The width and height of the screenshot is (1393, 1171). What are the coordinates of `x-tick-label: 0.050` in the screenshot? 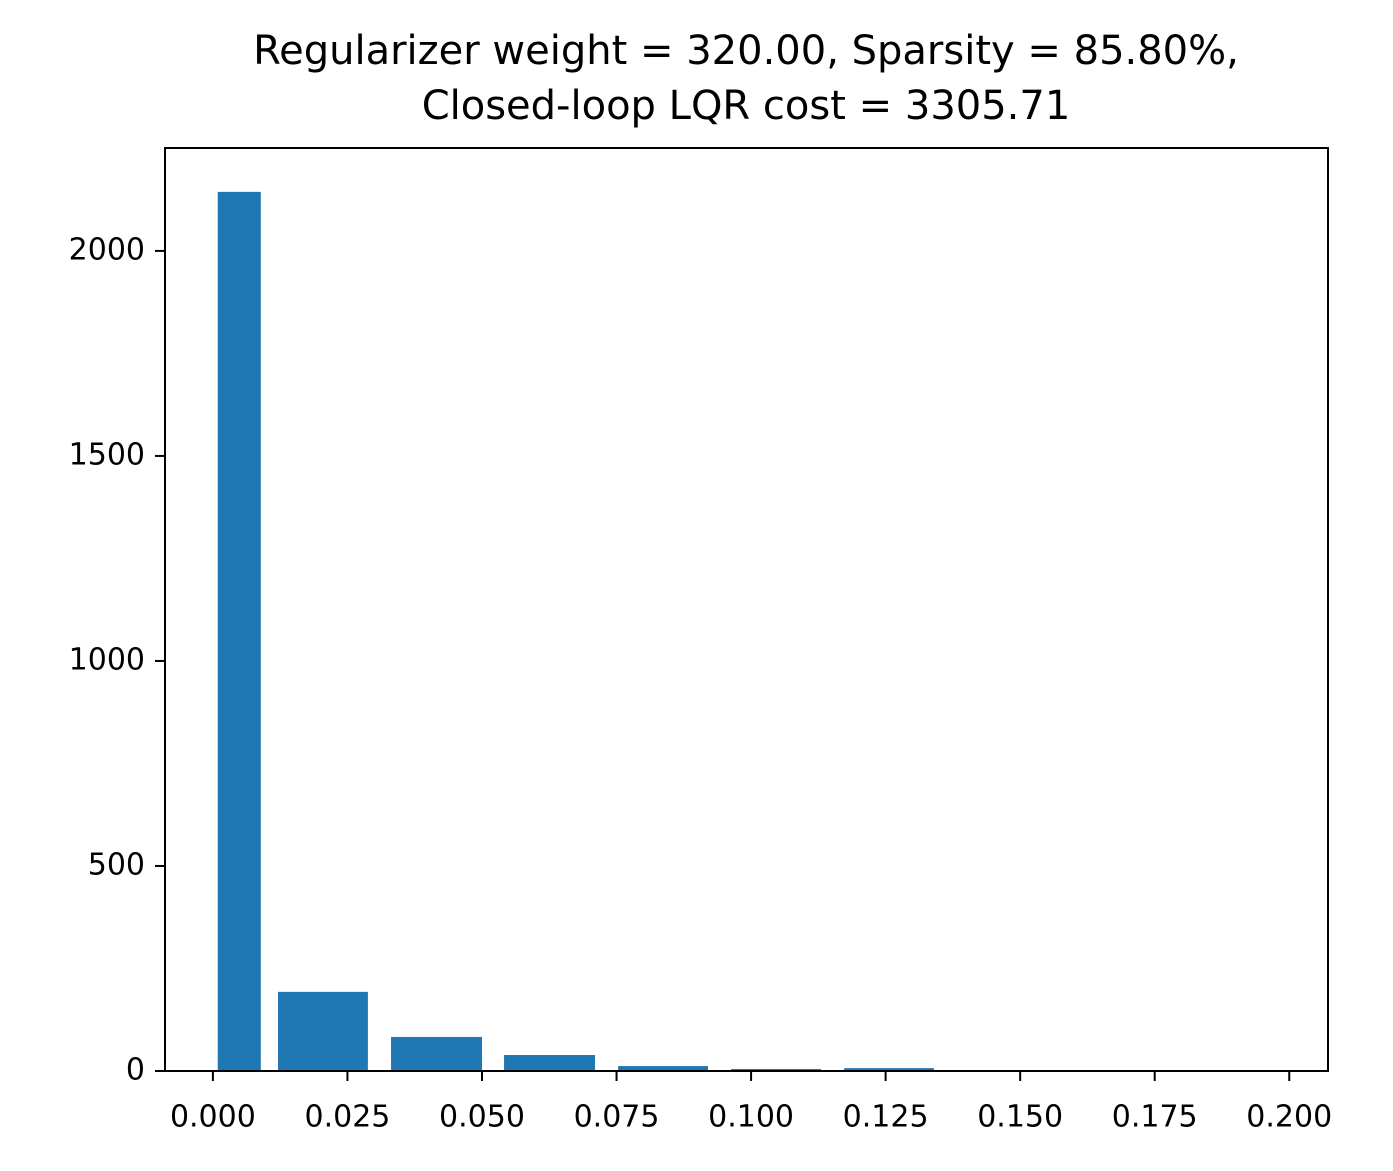 It's located at (482, 1117).